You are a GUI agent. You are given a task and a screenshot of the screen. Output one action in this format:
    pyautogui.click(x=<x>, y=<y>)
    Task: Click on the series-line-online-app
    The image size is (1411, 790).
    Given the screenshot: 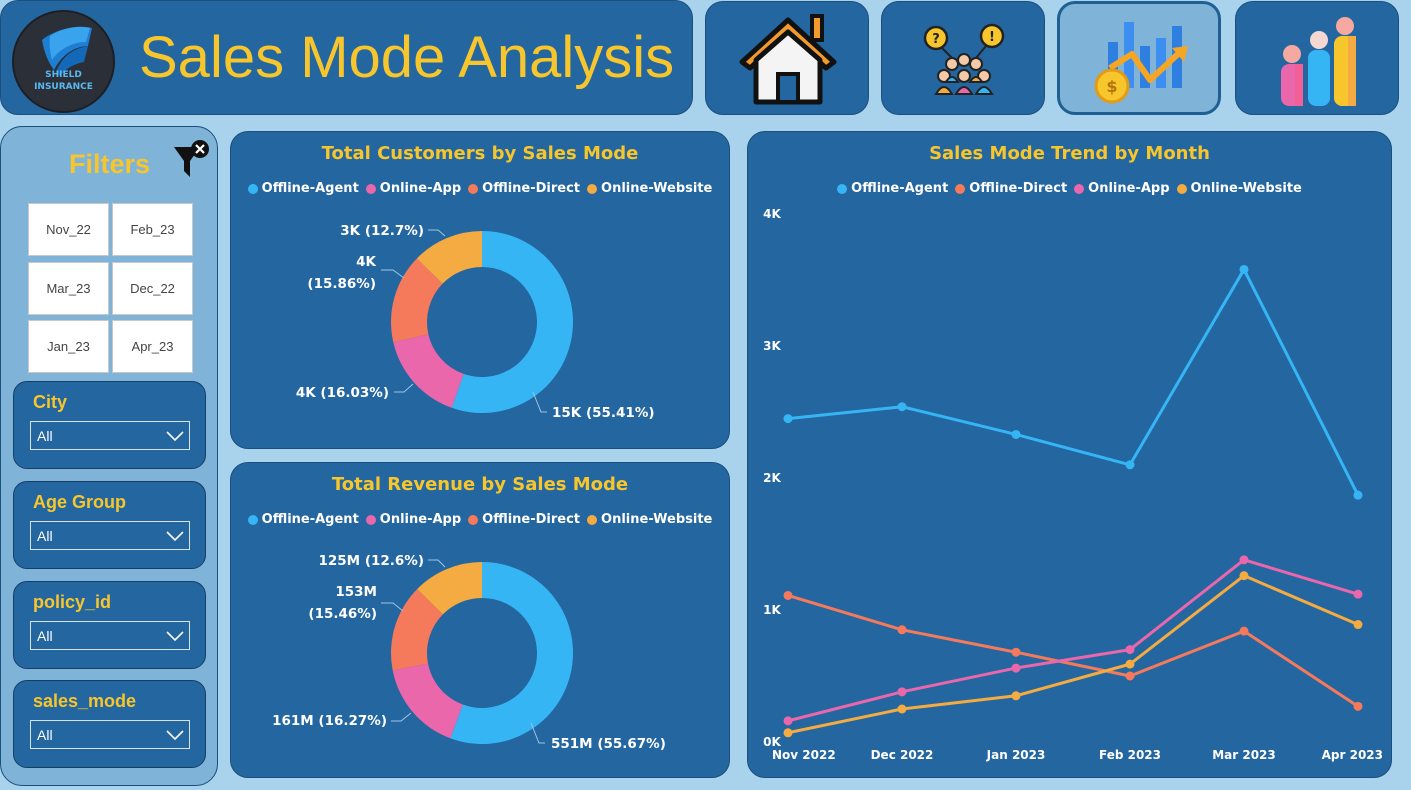 What is the action you would take?
    pyautogui.click(x=1073, y=640)
    